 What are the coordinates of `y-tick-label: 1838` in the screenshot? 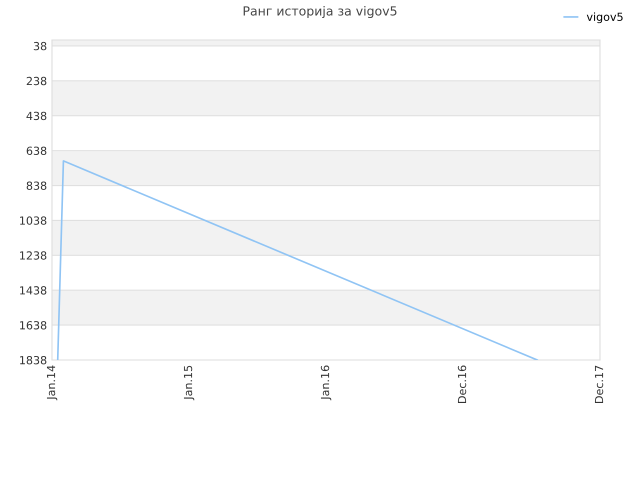 It's located at (33, 360).